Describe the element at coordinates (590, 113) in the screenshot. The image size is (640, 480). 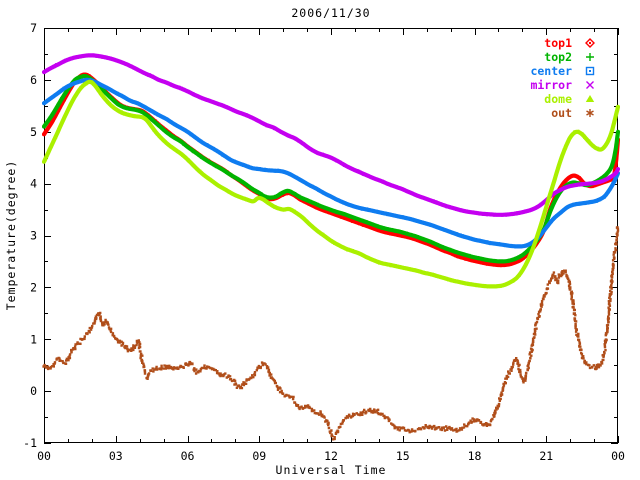
I see `legend-marker-out` at that location.